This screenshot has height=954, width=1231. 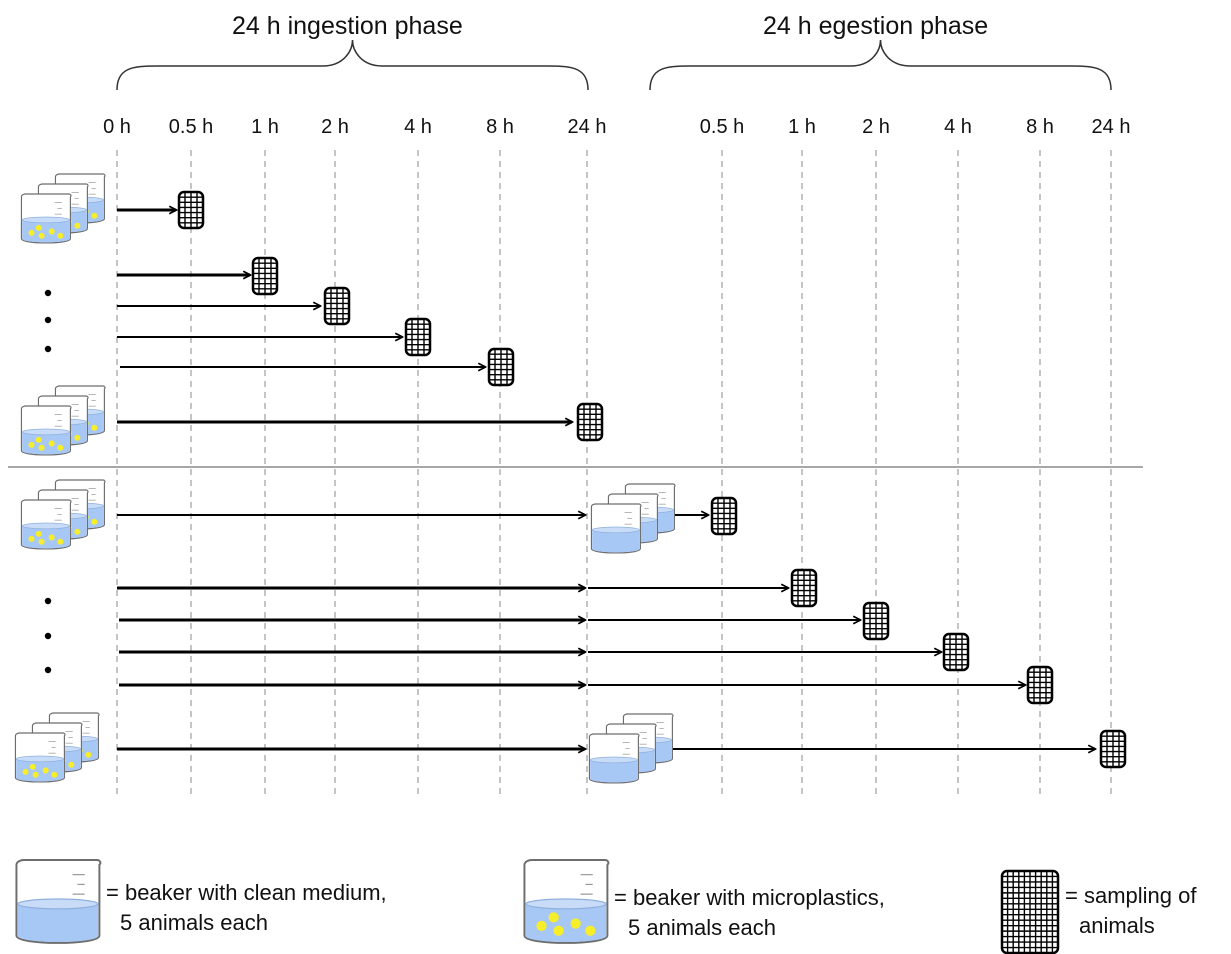 What do you see at coordinates (418, 127) in the screenshot?
I see `ingestion-tick-label: 4 h` at bounding box center [418, 127].